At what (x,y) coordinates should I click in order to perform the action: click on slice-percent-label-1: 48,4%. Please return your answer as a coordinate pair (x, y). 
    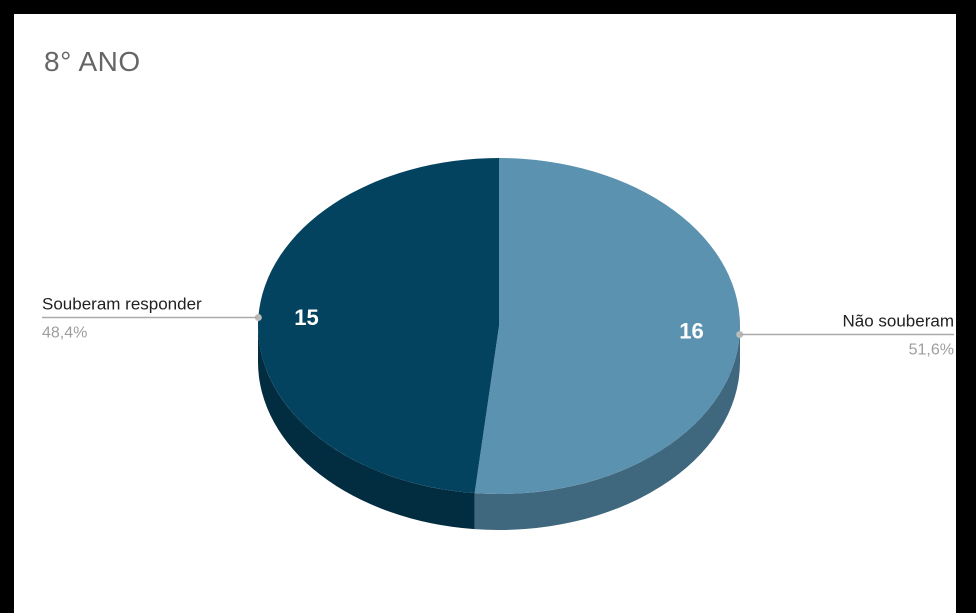
    Looking at the image, I should click on (64, 332).